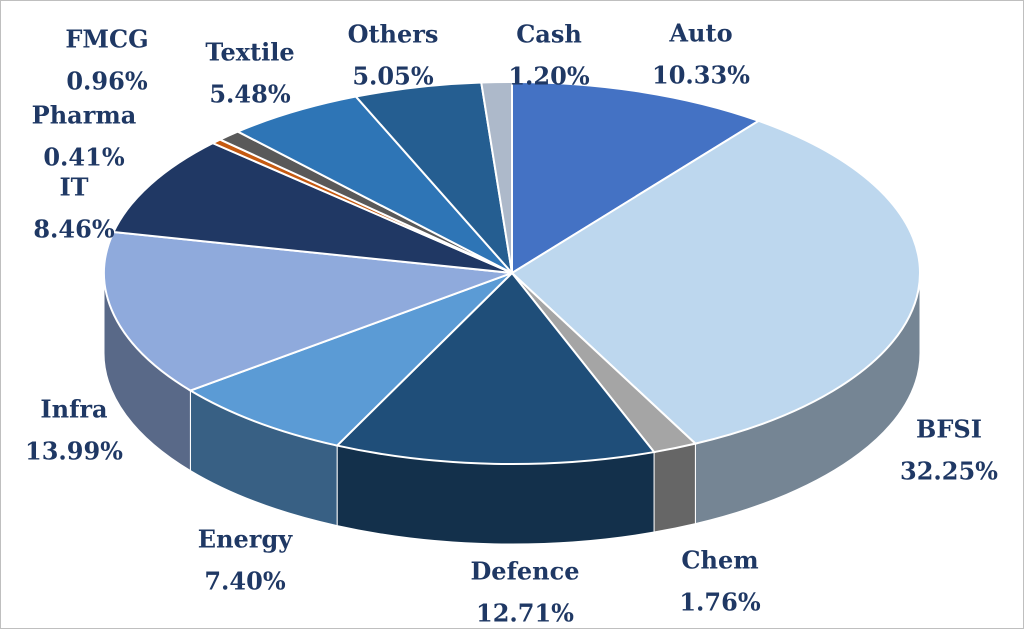 The width and height of the screenshot is (1024, 629). Describe the element at coordinates (73, 409) in the screenshot. I see `slice-name-infra: Infra` at that location.